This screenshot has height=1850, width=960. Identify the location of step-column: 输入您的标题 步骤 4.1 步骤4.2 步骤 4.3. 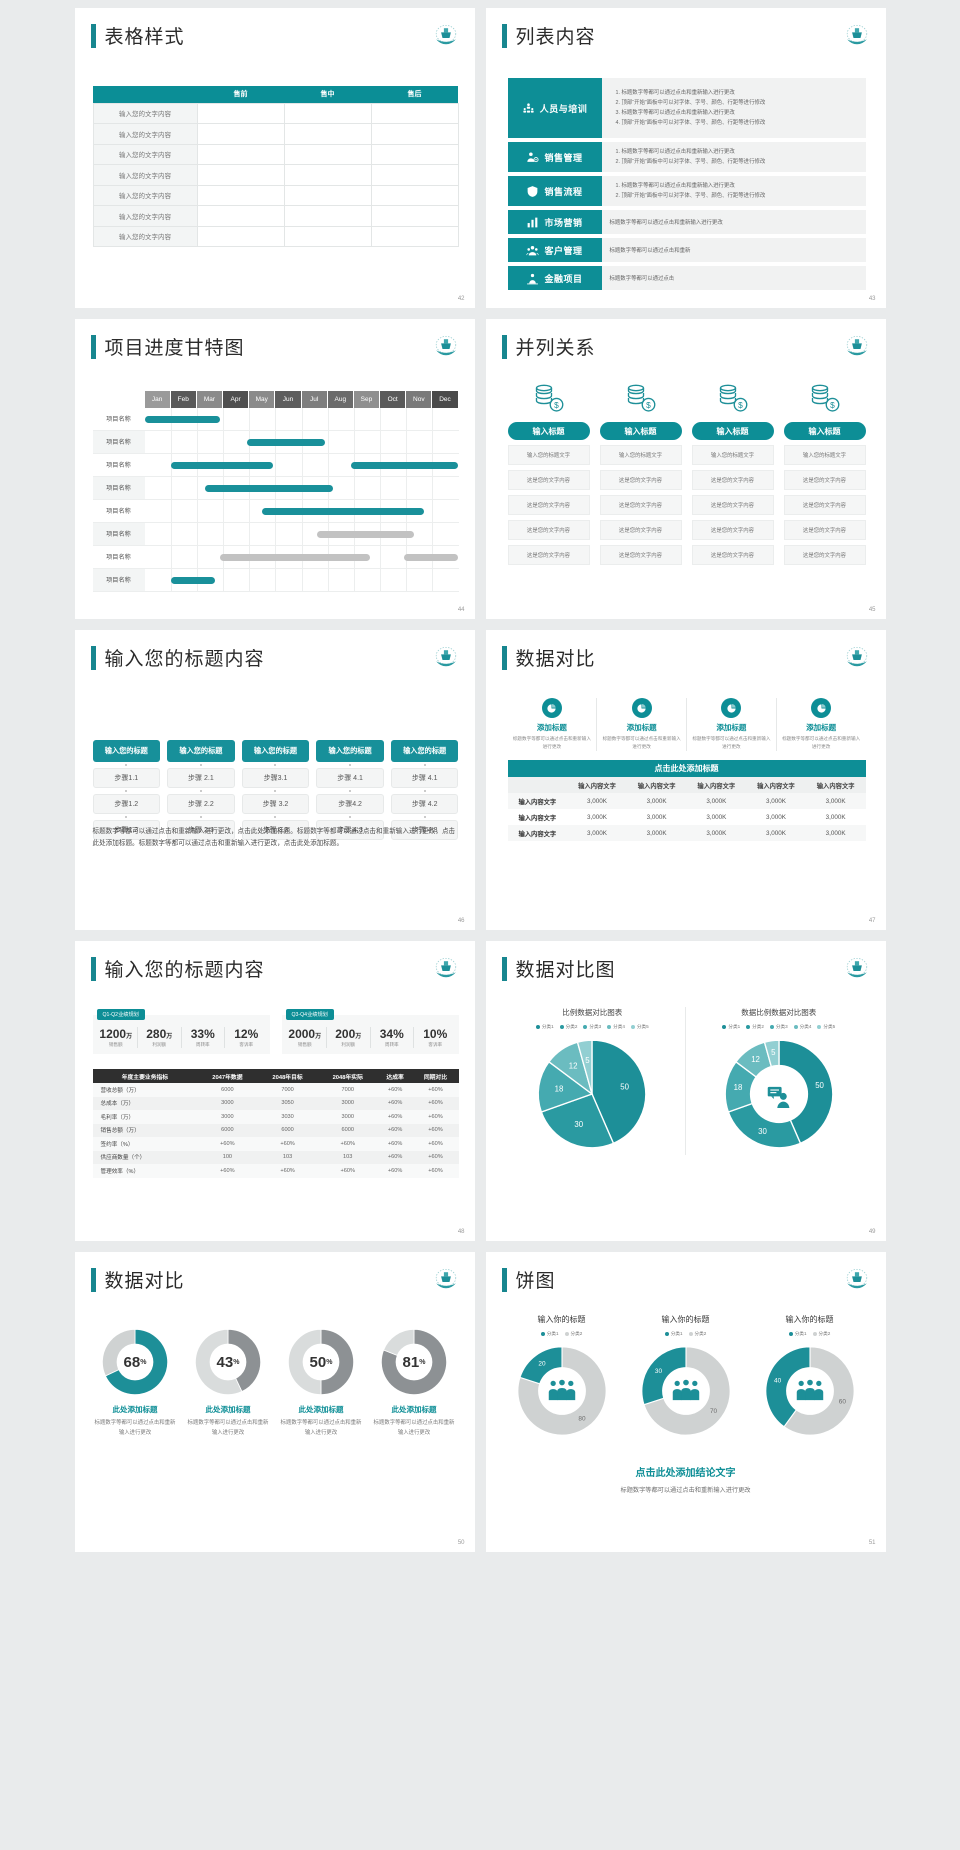
(350, 790).